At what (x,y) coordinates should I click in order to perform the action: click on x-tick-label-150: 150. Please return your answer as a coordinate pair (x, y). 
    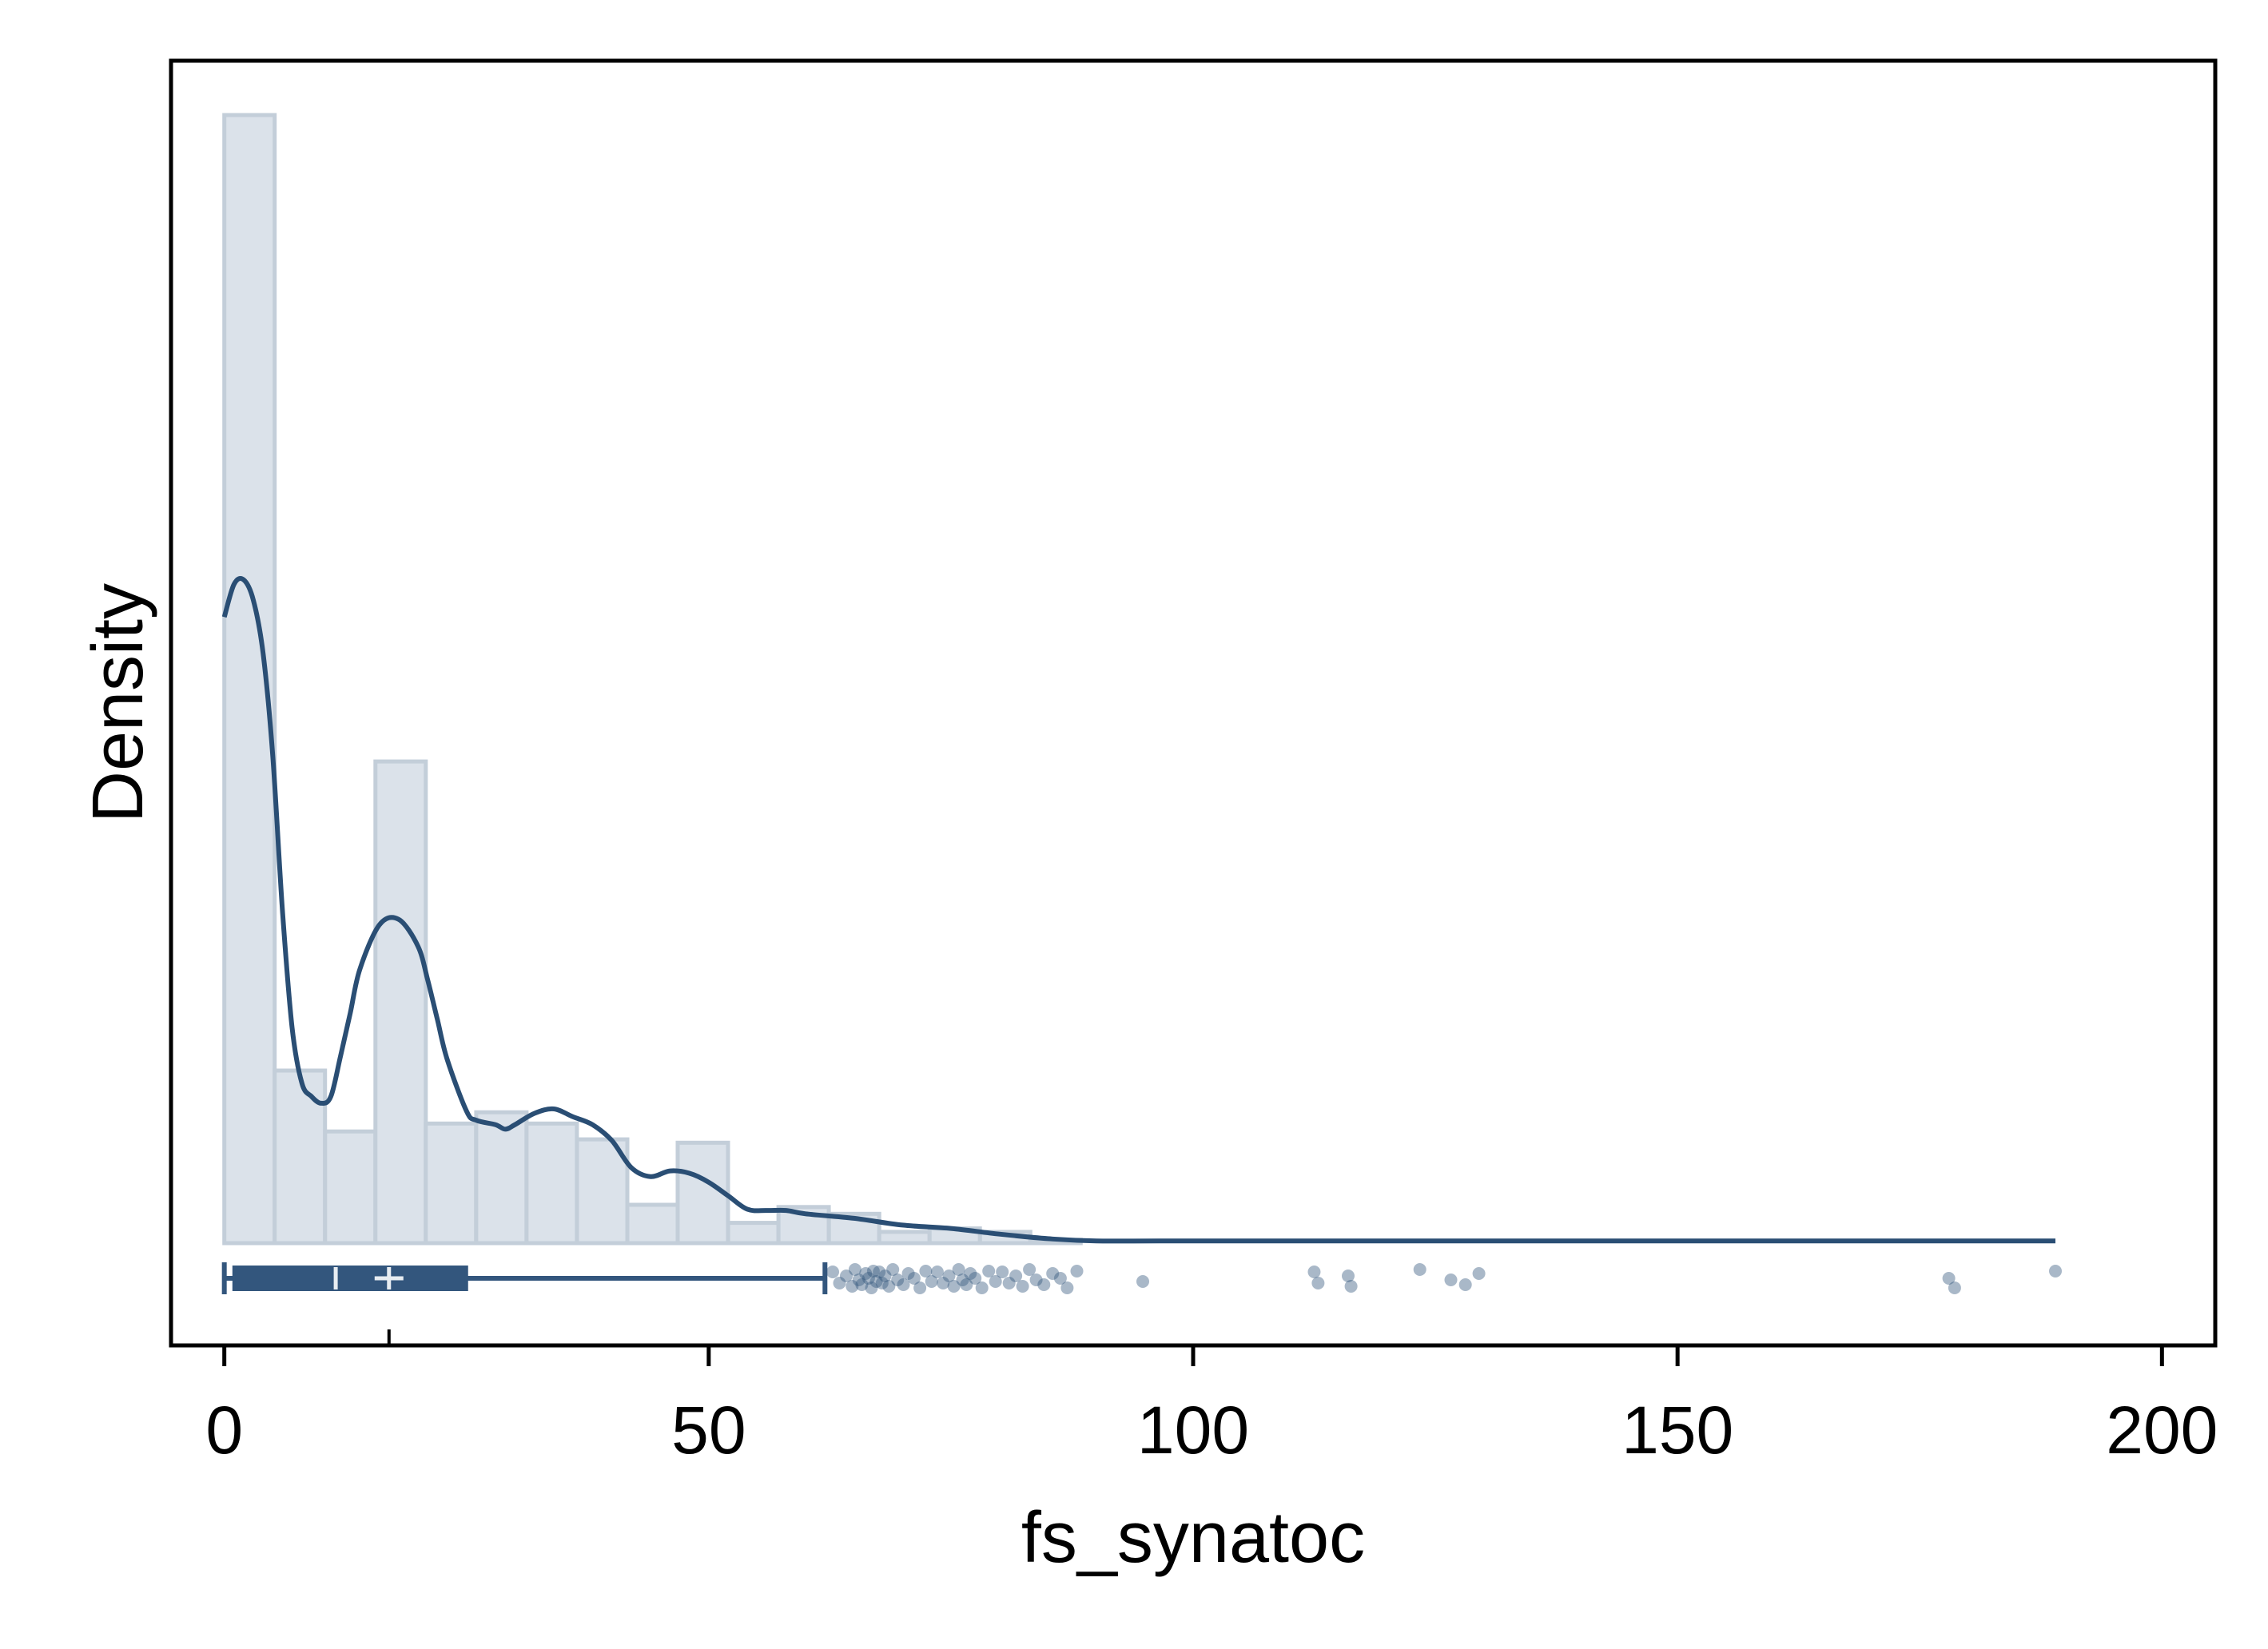
    Looking at the image, I should click on (1677, 1430).